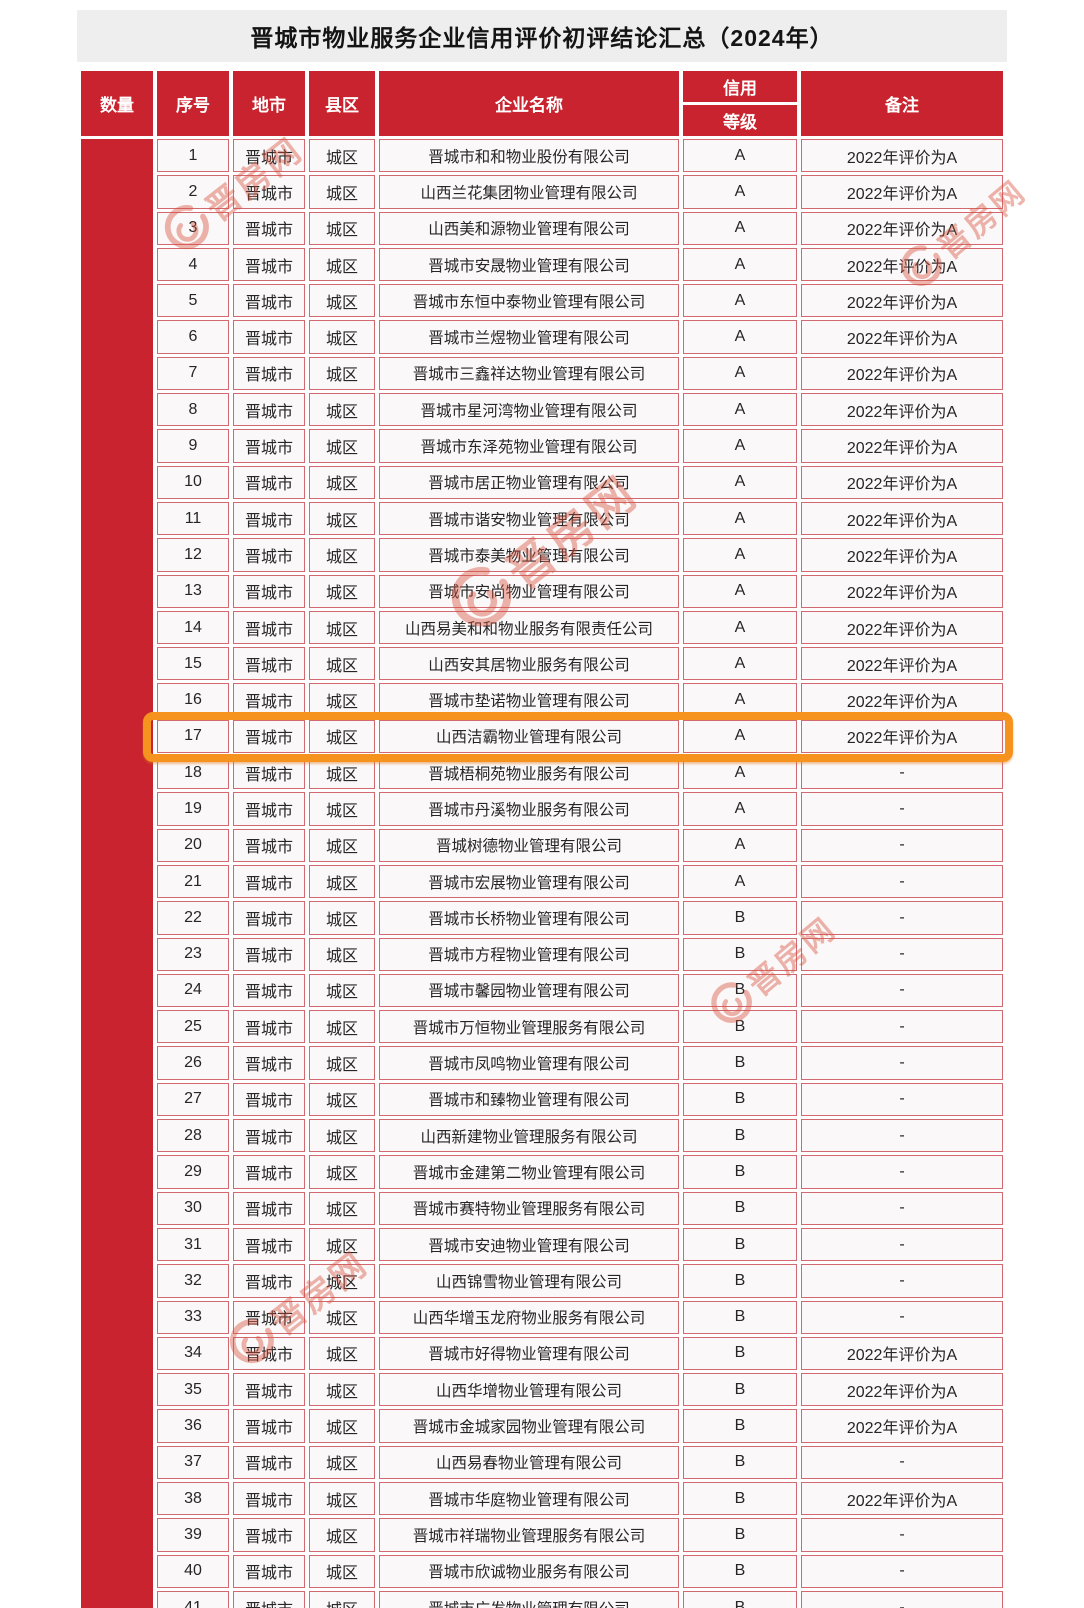 The width and height of the screenshot is (1084, 1608). Describe the element at coordinates (542, 1027) in the screenshot. I see `table-row: 25 晋城市 城区 晋城市万恒物业管理服务有限公司 B -` at that location.